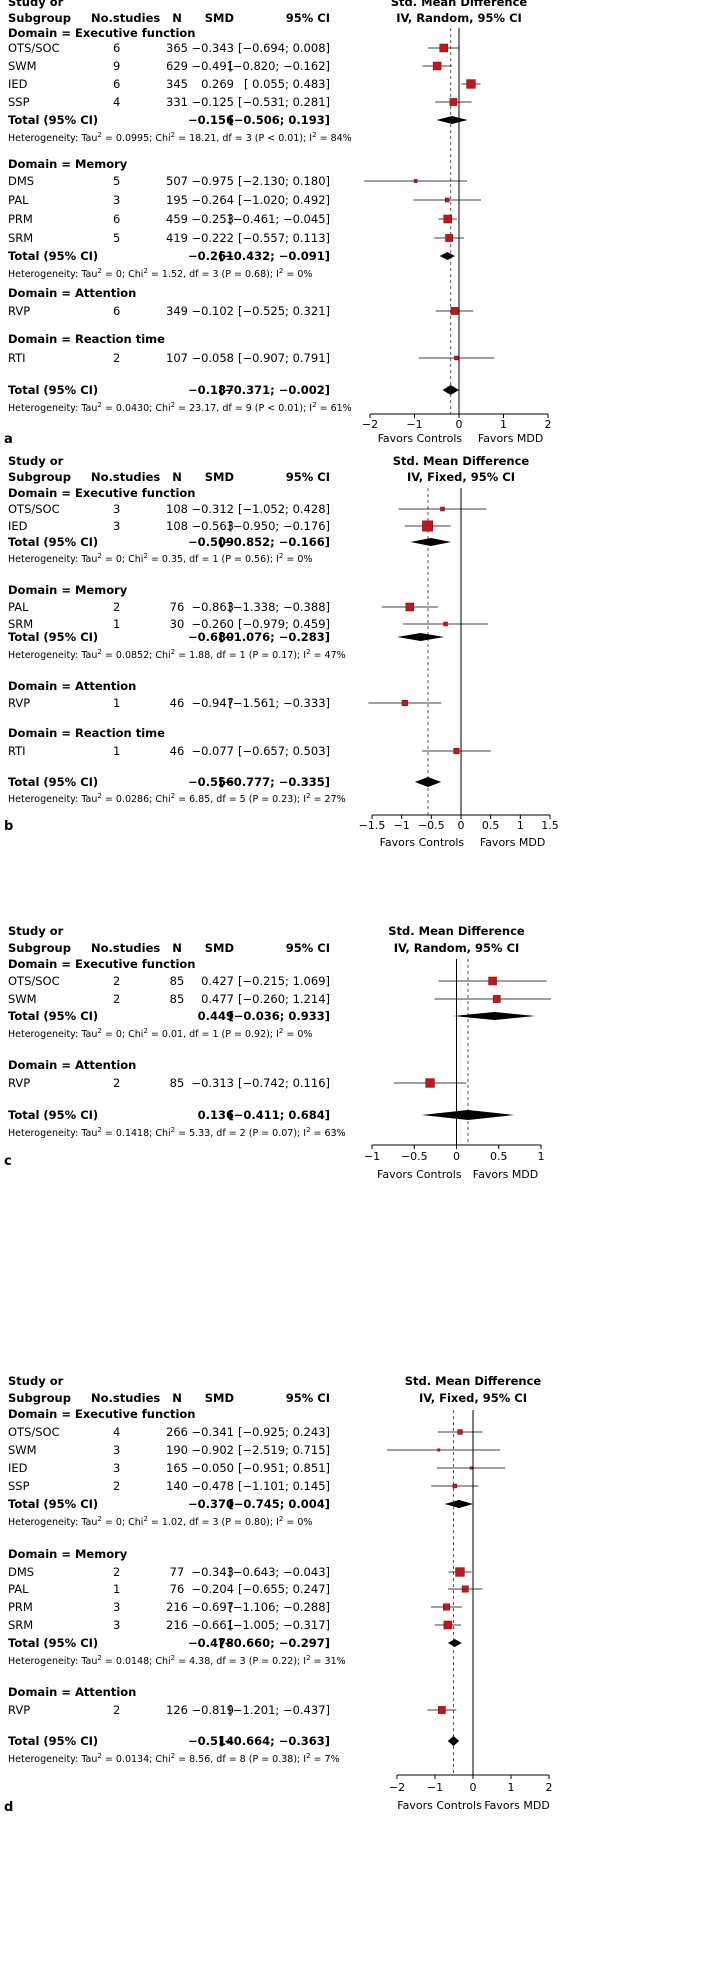  Describe the element at coordinates (287, 84) in the screenshot. I see `study-ci: [ 0.055; 0.483]` at that location.